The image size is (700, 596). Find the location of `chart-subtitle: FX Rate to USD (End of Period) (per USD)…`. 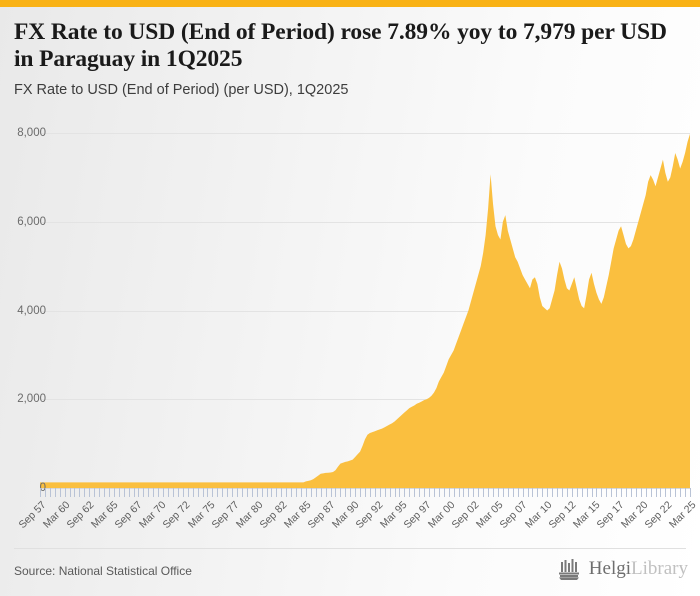

chart-subtitle: FX Rate to USD (End of Period) (per USD)… is located at coordinates (181, 90).